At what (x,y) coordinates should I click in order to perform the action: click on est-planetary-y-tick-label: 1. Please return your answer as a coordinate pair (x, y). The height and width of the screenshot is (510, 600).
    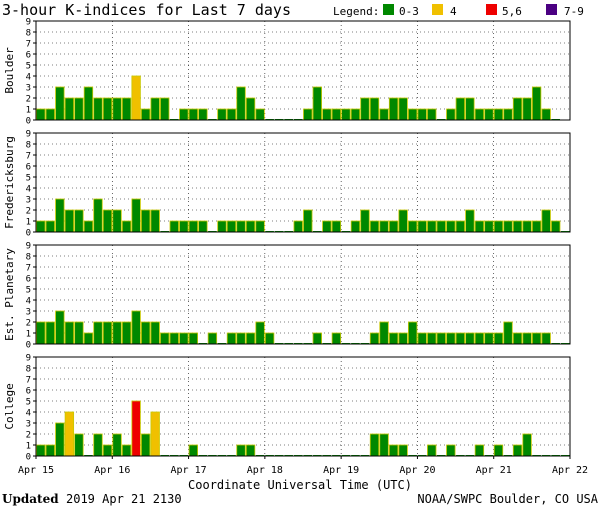
    Looking at the image, I should click on (28, 335).